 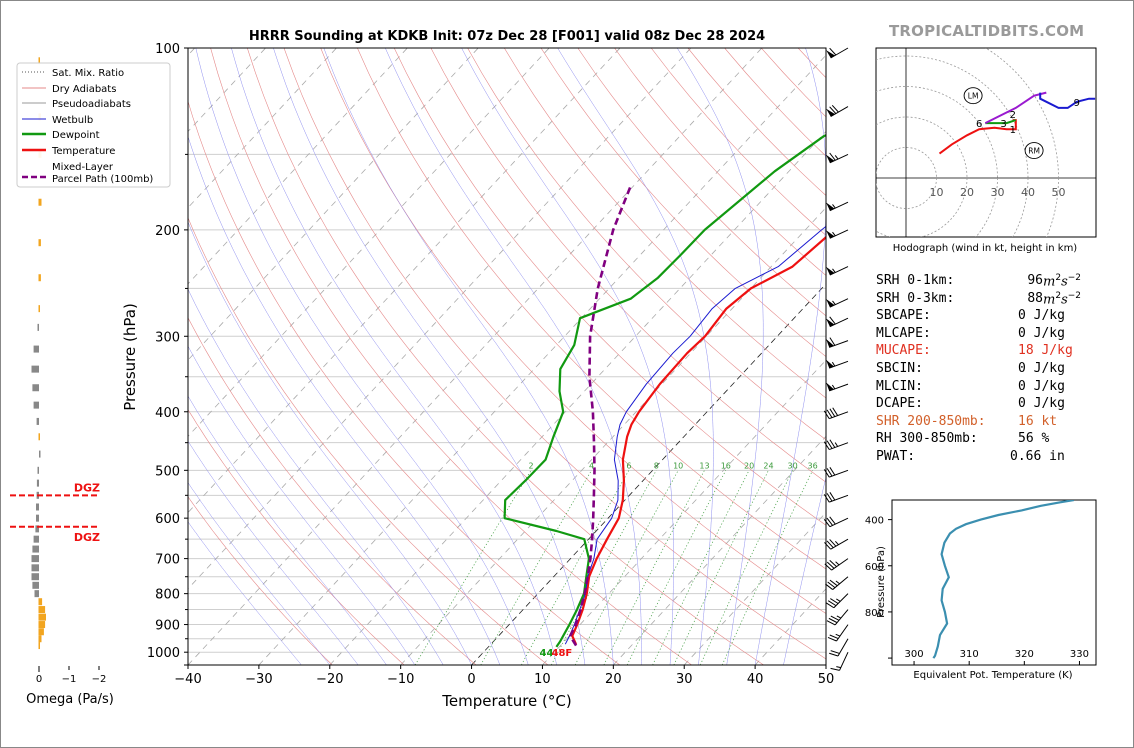 What do you see at coordinates (1058, 295) in the screenshot?
I see `index-unit-part: 2` at bounding box center [1058, 295].